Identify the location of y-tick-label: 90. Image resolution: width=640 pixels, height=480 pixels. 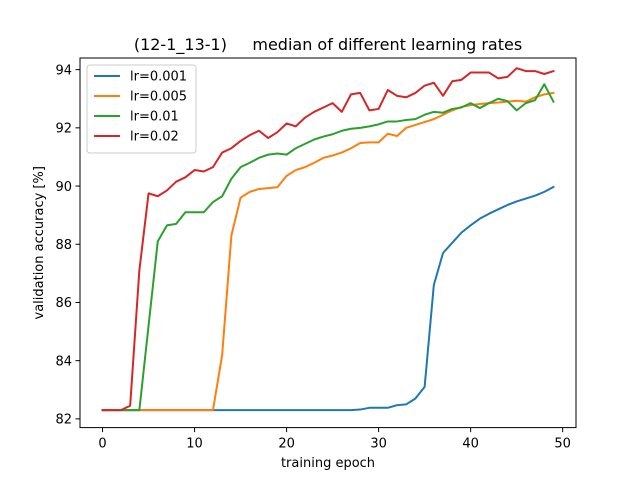
(63, 187).